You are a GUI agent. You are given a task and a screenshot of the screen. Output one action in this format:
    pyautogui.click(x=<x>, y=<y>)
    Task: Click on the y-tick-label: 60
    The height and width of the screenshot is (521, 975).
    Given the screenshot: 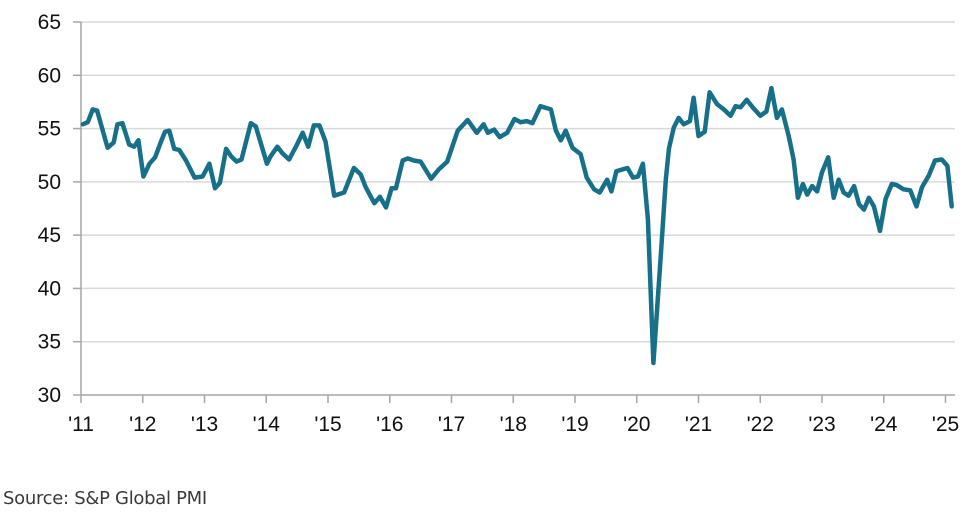 What is the action you would take?
    pyautogui.click(x=49, y=75)
    